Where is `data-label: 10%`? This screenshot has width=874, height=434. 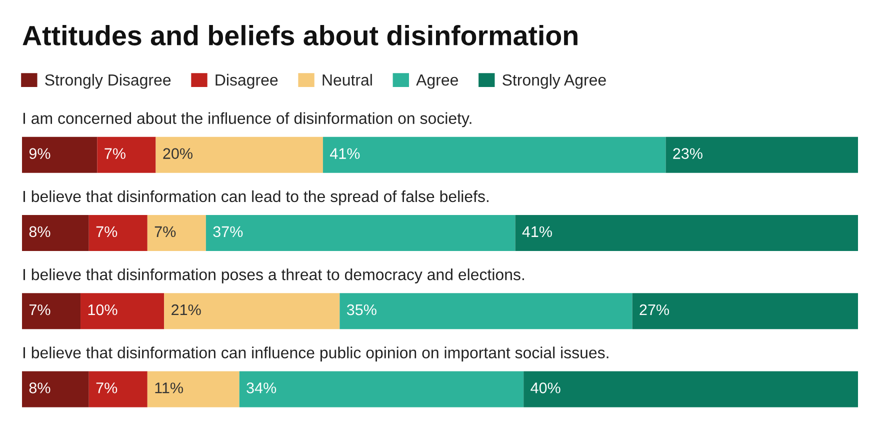 data-label: 10% is located at coordinates (103, 310).